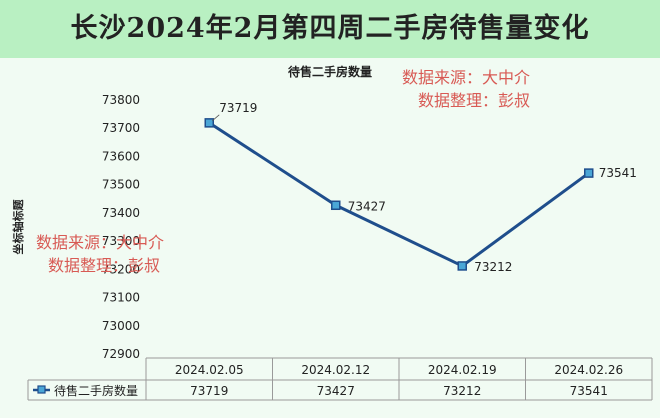  Describe the element at coordinates (367, 206) in the screenshot. I see `data-label: 73427` at that location.